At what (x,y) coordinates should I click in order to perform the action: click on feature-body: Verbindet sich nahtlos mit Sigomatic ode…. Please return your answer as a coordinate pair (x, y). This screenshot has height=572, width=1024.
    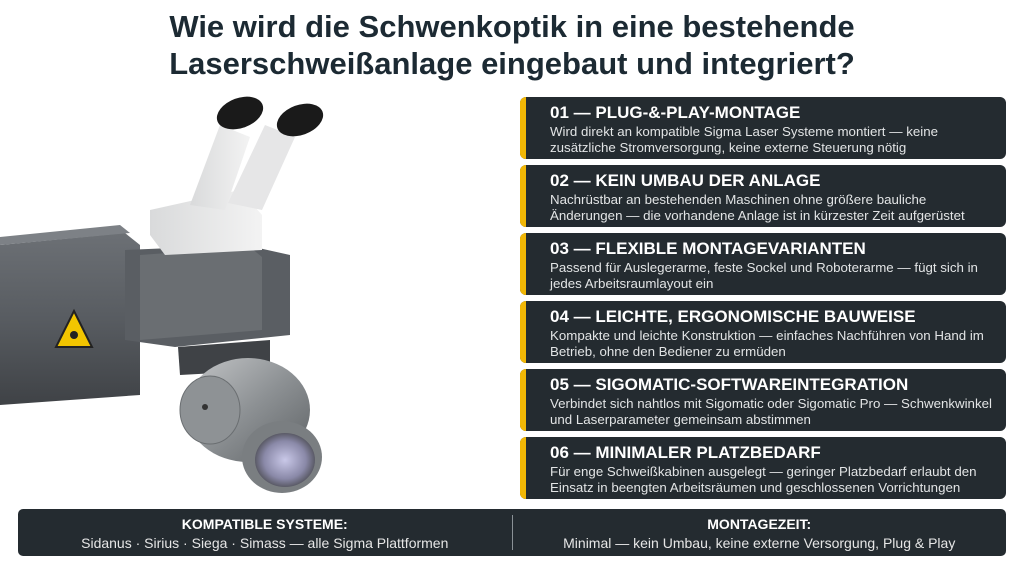
    Looking at the image, I should click on (771, 411).